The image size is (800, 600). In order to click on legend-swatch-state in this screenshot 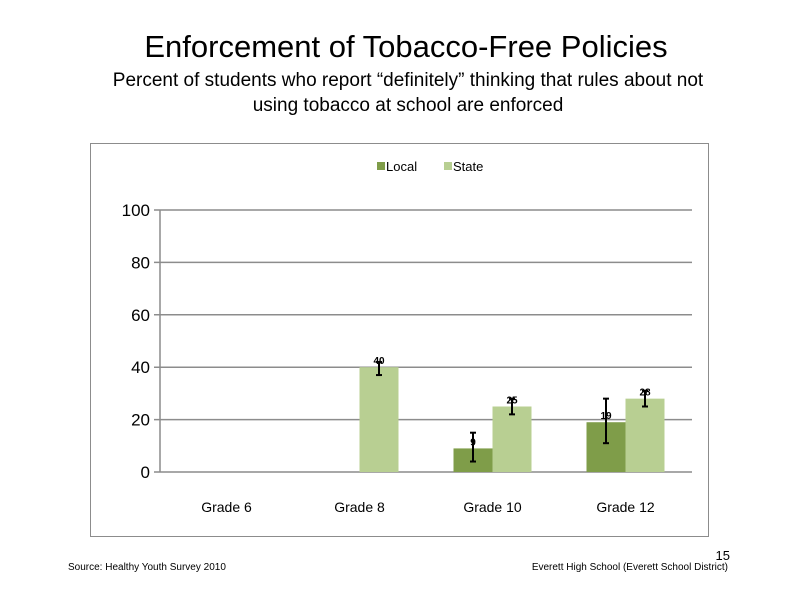, I will do `click(448, 166)`.